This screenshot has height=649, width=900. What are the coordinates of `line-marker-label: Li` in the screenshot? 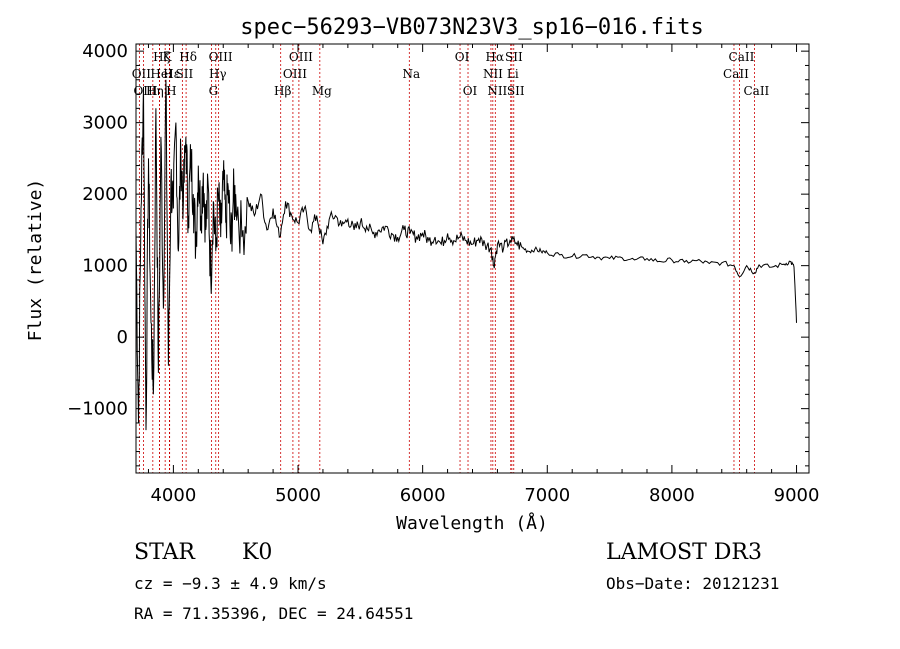 It's located at (513, 74).